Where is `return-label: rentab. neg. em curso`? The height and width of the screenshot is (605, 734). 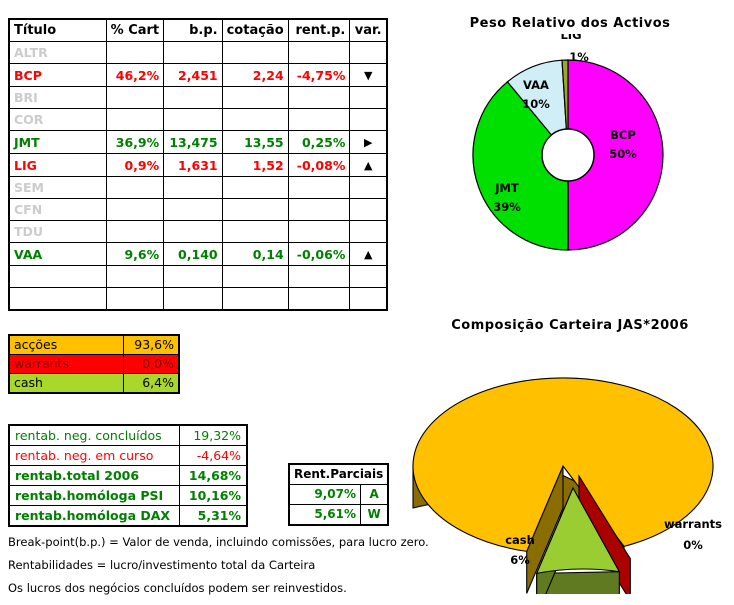
return-label: rentab. neg. em curso is located at coordinates (94, 455).